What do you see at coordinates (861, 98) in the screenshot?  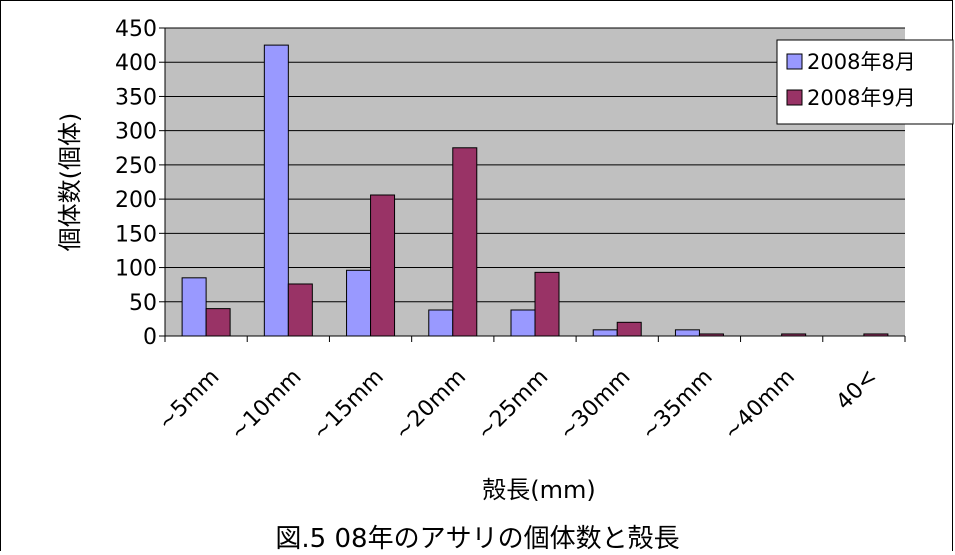 I see `legend-label: 2008年9月` at bounding box center [861, 98].